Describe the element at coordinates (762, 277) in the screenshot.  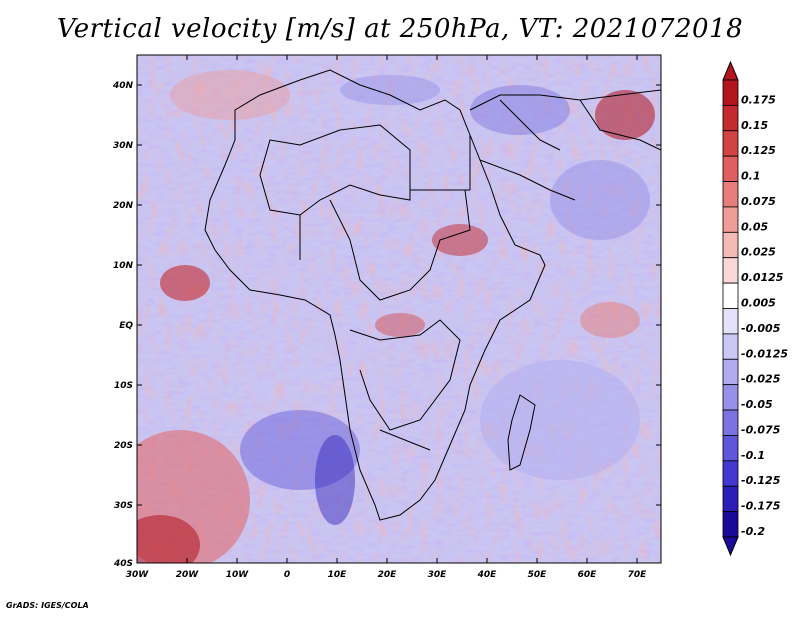
I see `colorbar-label: 0.0125` at that location.